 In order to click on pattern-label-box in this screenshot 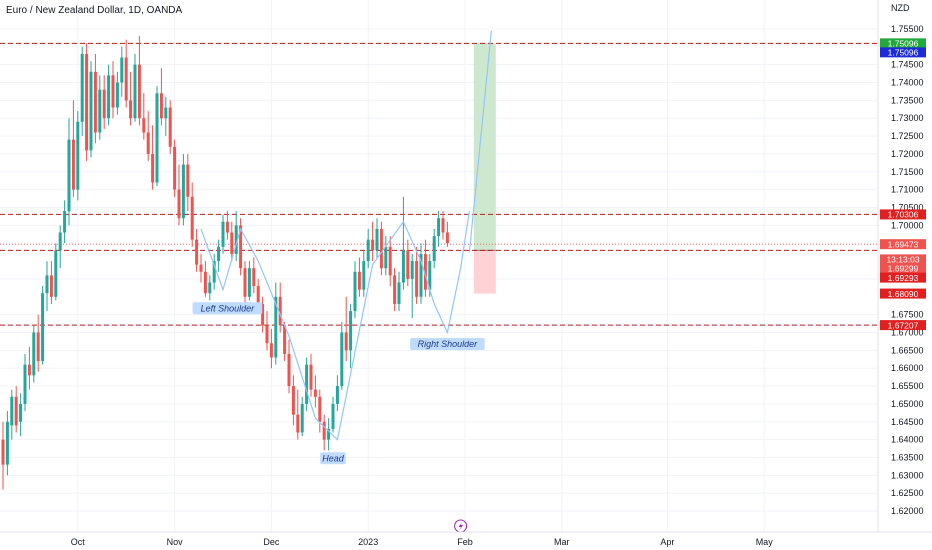, I will do `click(447, 344)`.